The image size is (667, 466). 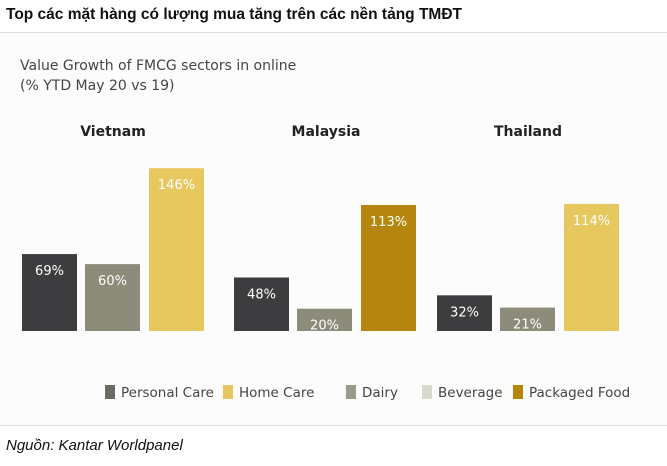 What do you see at coordinates (380, 393) in the screenshot?
I see `legend-label-dairy: Dairy` at bounding box center [380, 393].